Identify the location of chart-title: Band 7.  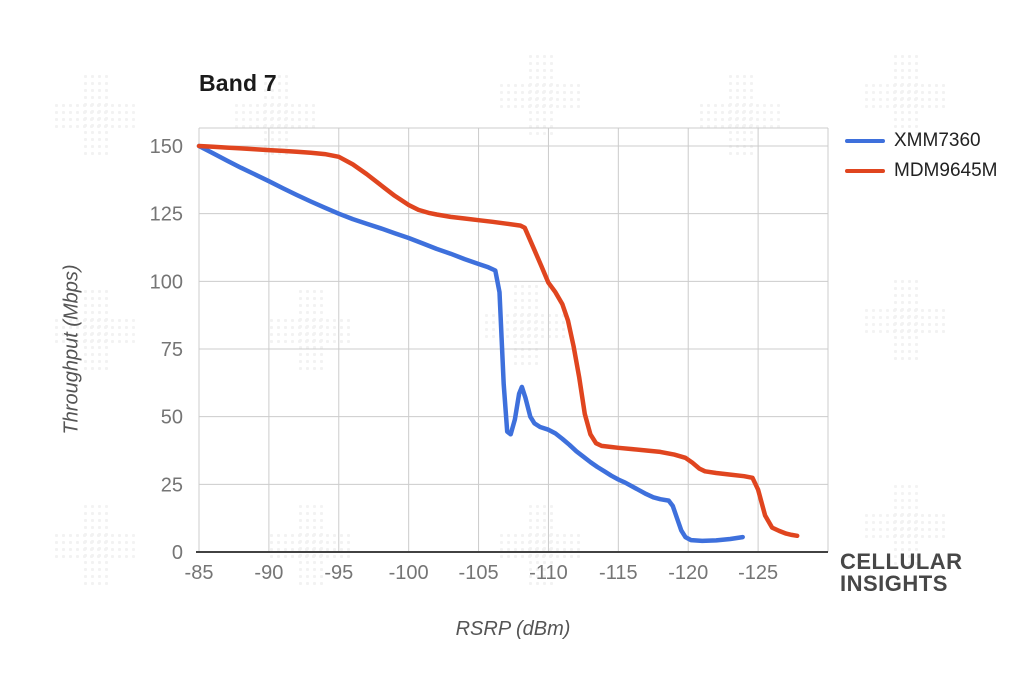
(238, 83).